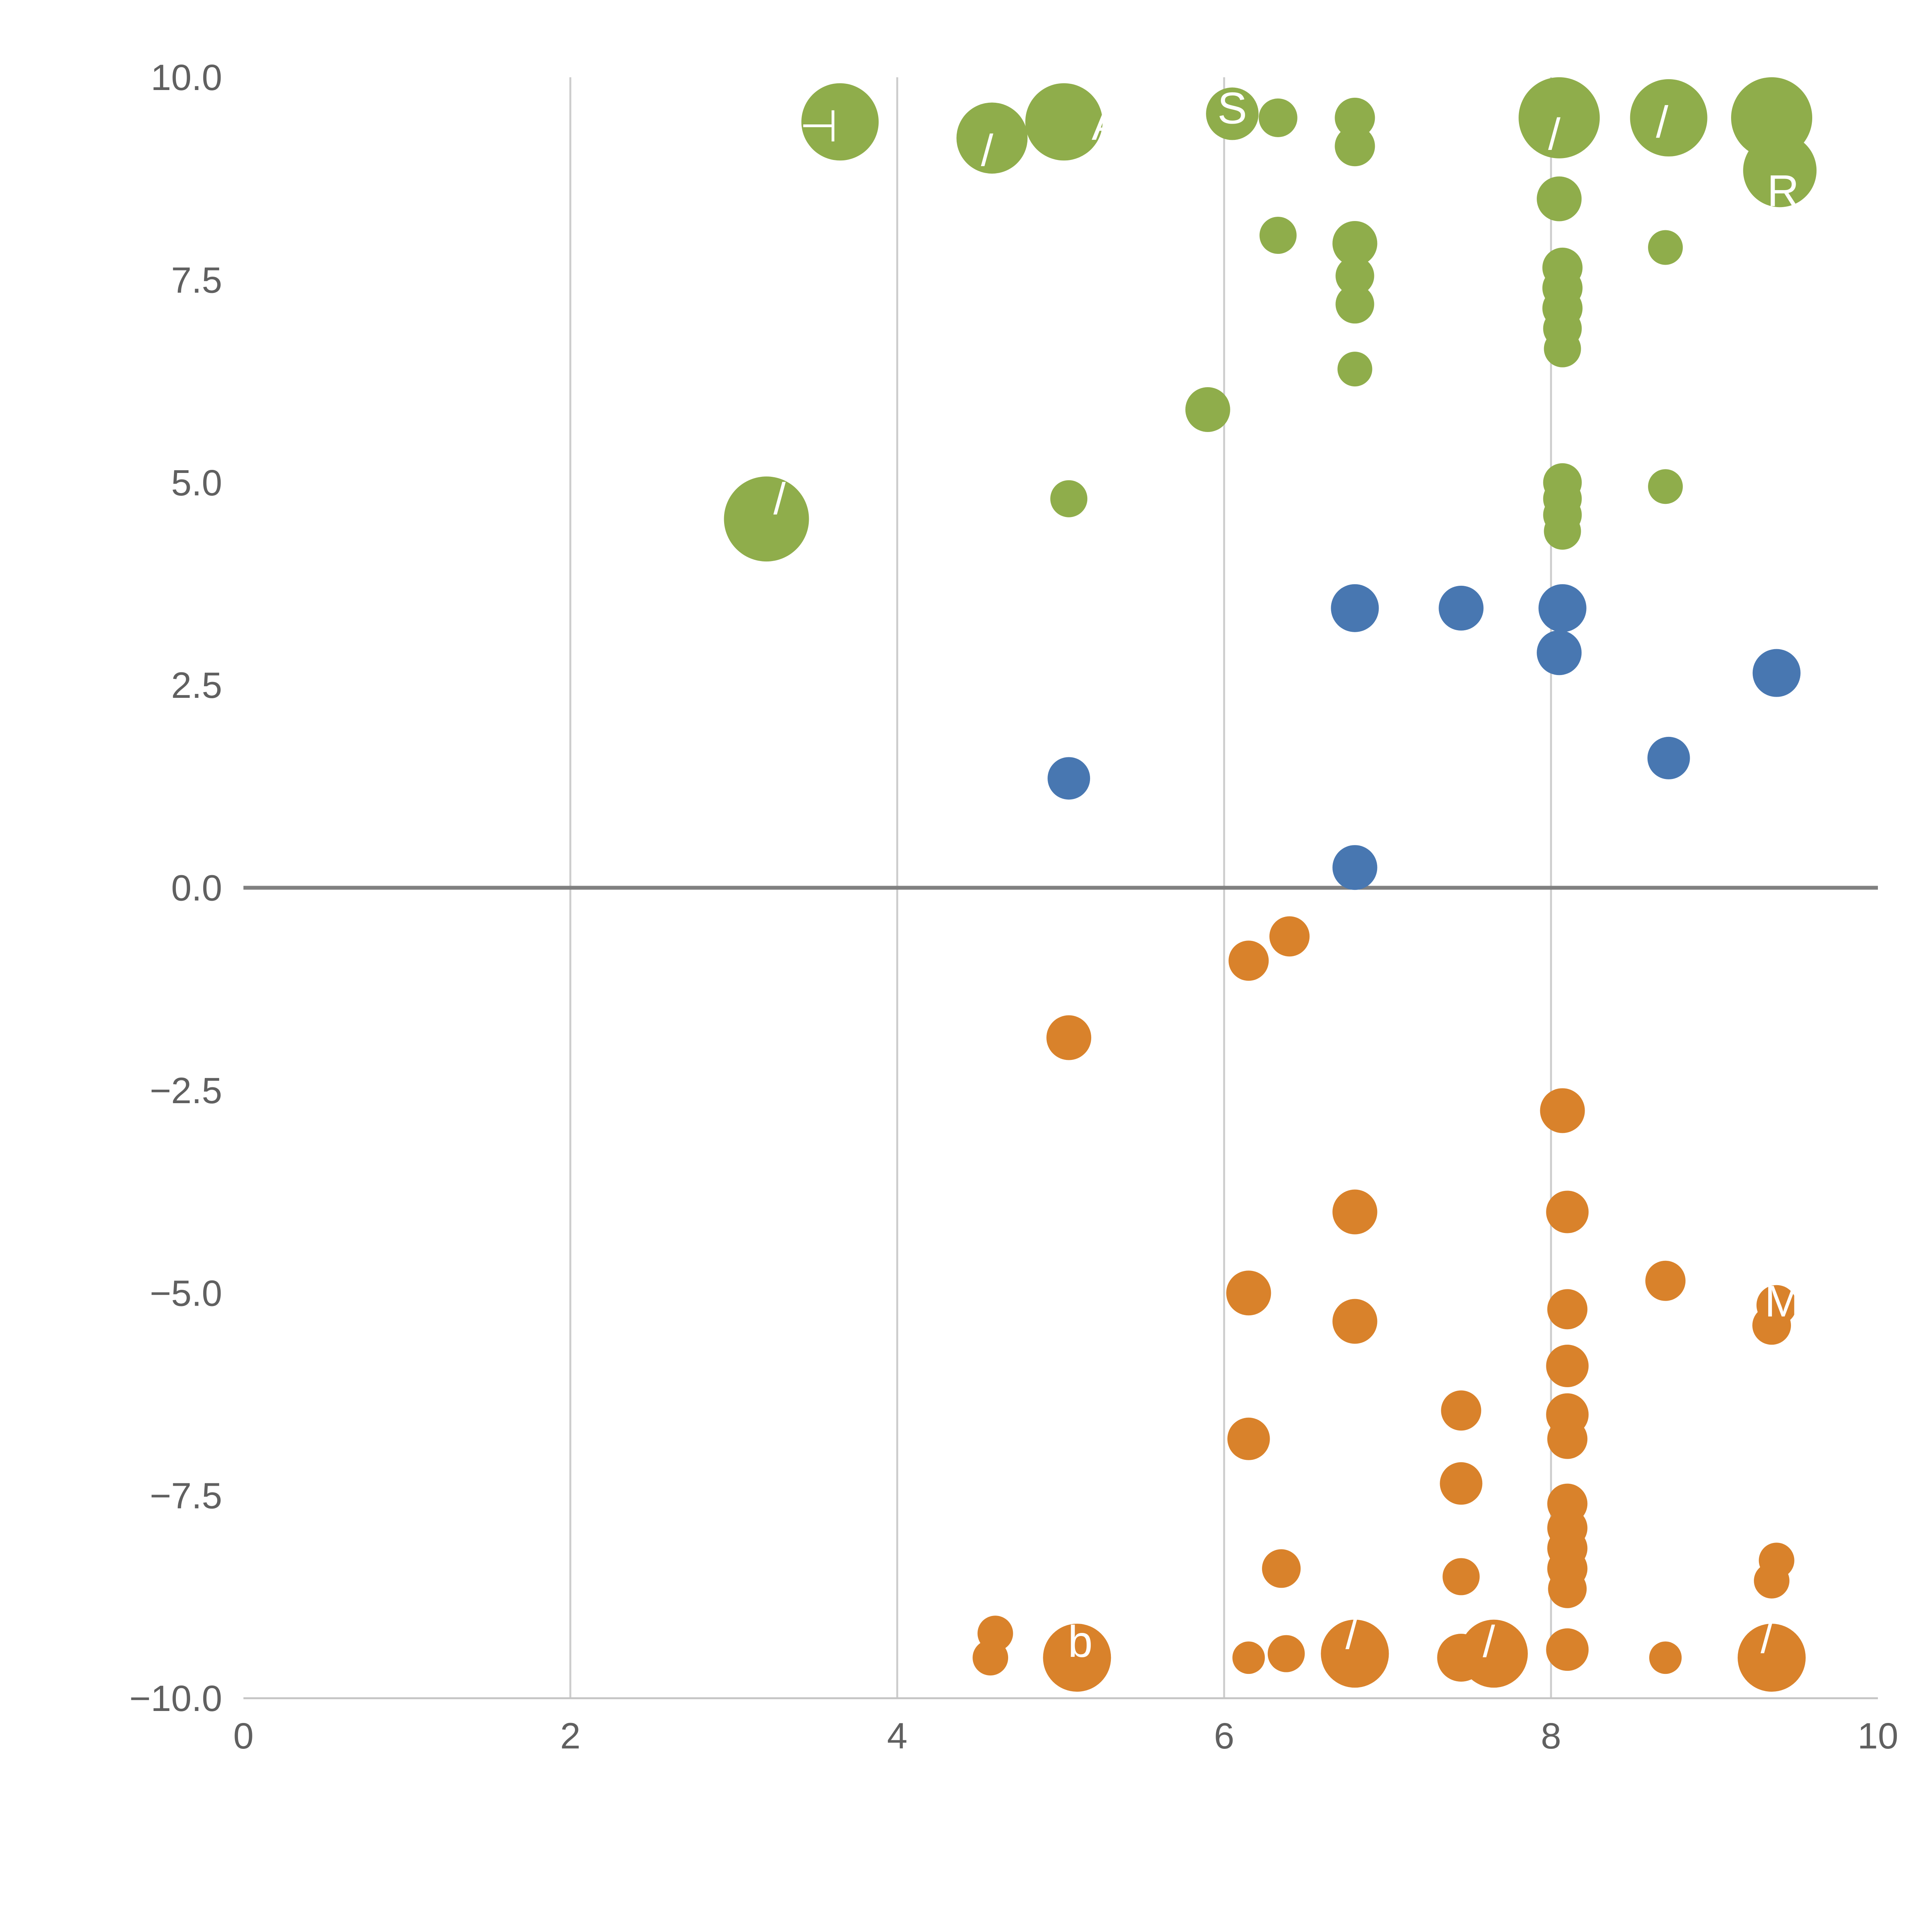  I want to click on y-tick-label: 7.5, so click(197, 280).